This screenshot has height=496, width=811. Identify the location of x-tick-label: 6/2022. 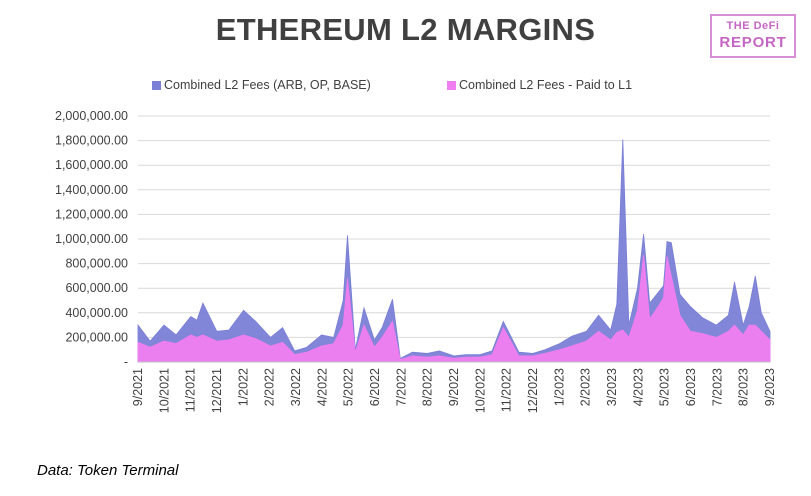
(375, 387).